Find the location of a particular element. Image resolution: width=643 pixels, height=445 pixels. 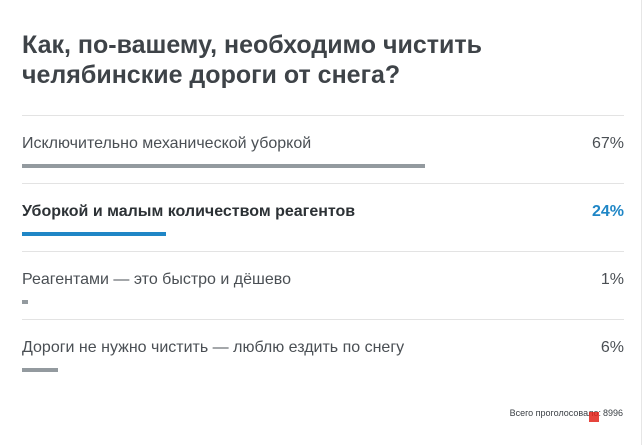

poll-option: Исключительно механической уборкой 67% is located at coordinates (323, 149).